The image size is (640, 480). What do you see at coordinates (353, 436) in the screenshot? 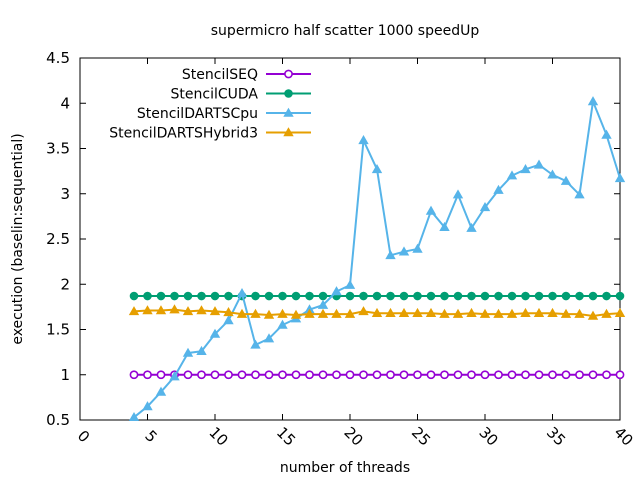
I see `x-tick-label: 20` at bounding box center [353, 436].